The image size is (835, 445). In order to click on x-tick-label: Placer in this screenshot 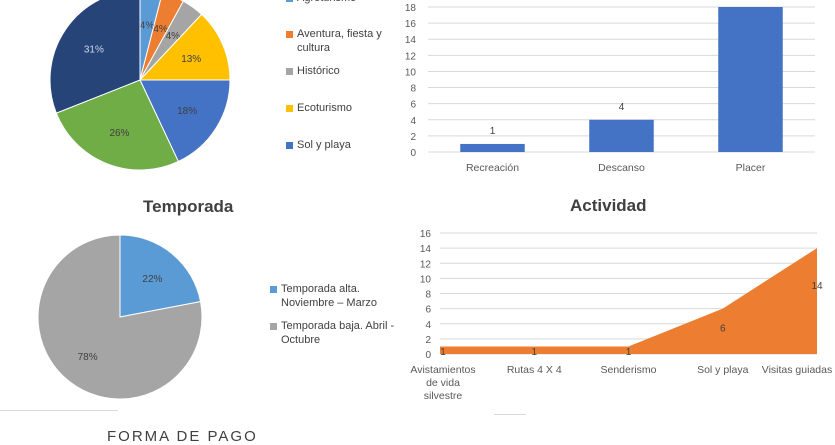, I will do `click(751, 168)`.